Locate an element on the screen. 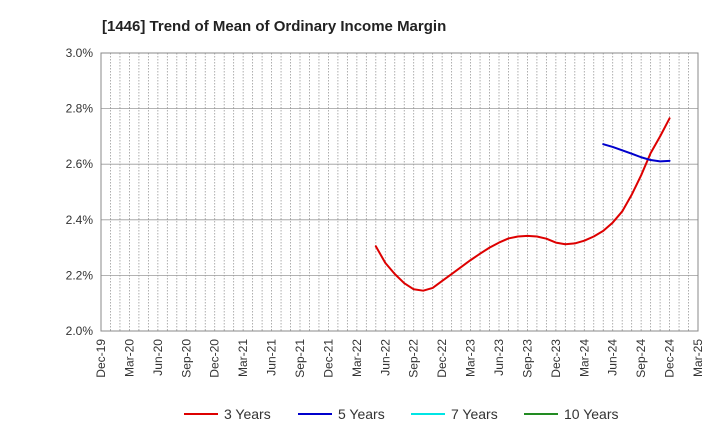  y-tick-label: 2.4% is located at coordinates (80, 220).